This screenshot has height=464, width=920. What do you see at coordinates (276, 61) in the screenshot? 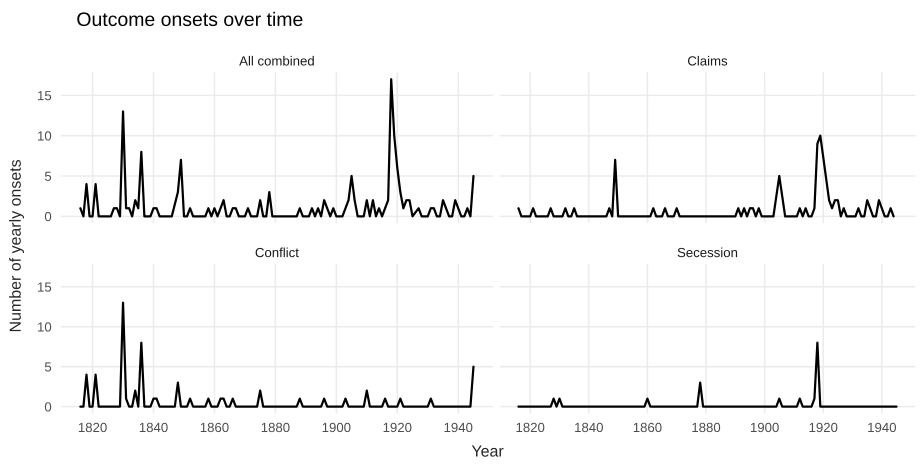
I see `chart-subtitle: All combined` at bounding box center [276, 61].